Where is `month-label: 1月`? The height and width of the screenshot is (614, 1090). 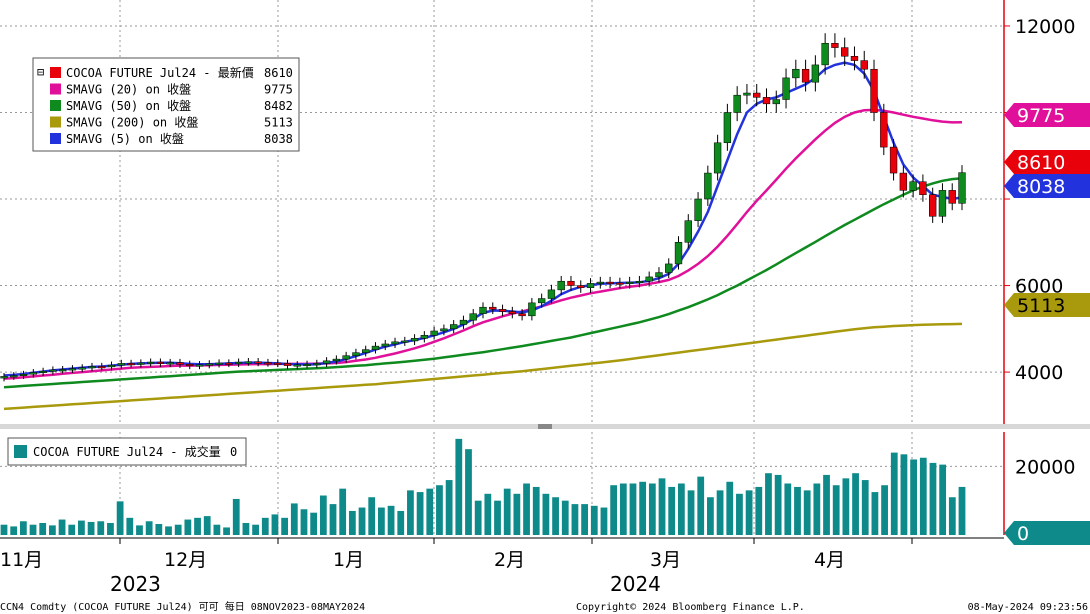
month-label: 1月 is located at coordinates (348, 560).